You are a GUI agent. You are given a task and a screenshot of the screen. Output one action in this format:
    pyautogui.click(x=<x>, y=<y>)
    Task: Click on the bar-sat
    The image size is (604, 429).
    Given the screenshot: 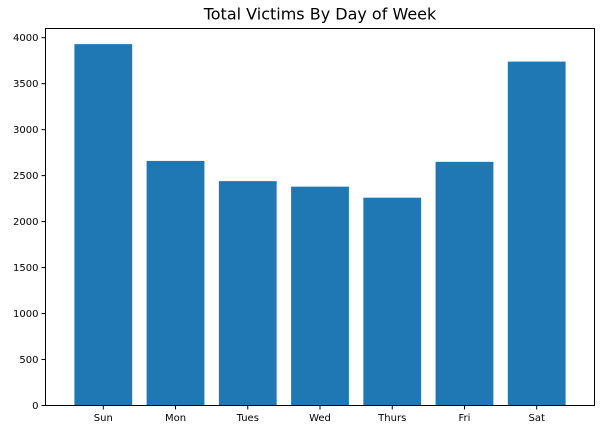 What is the action you would take?
    pyautogui.click(x=536, y=233)
    